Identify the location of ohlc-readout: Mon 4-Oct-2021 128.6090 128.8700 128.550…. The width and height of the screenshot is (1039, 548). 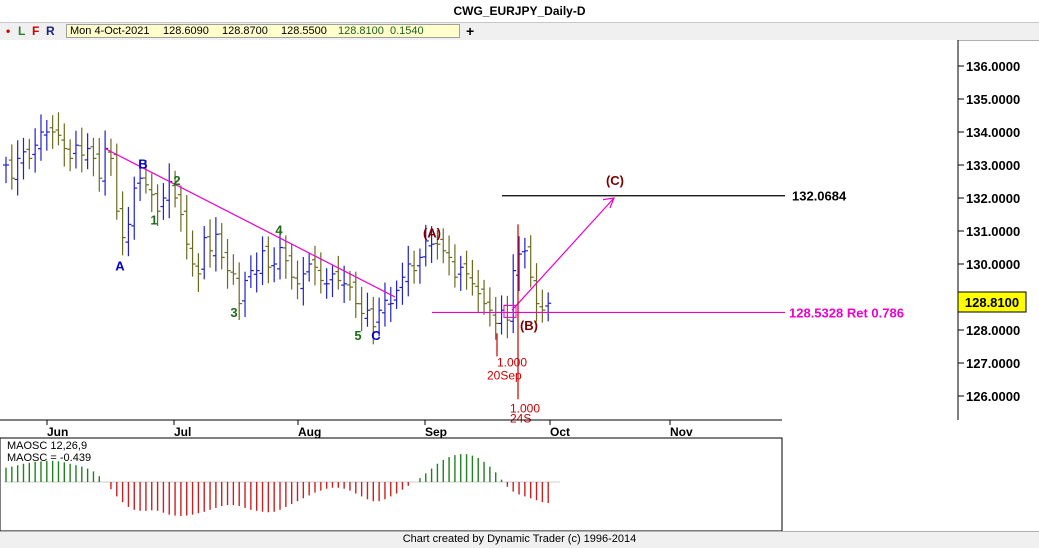
(263, 31).